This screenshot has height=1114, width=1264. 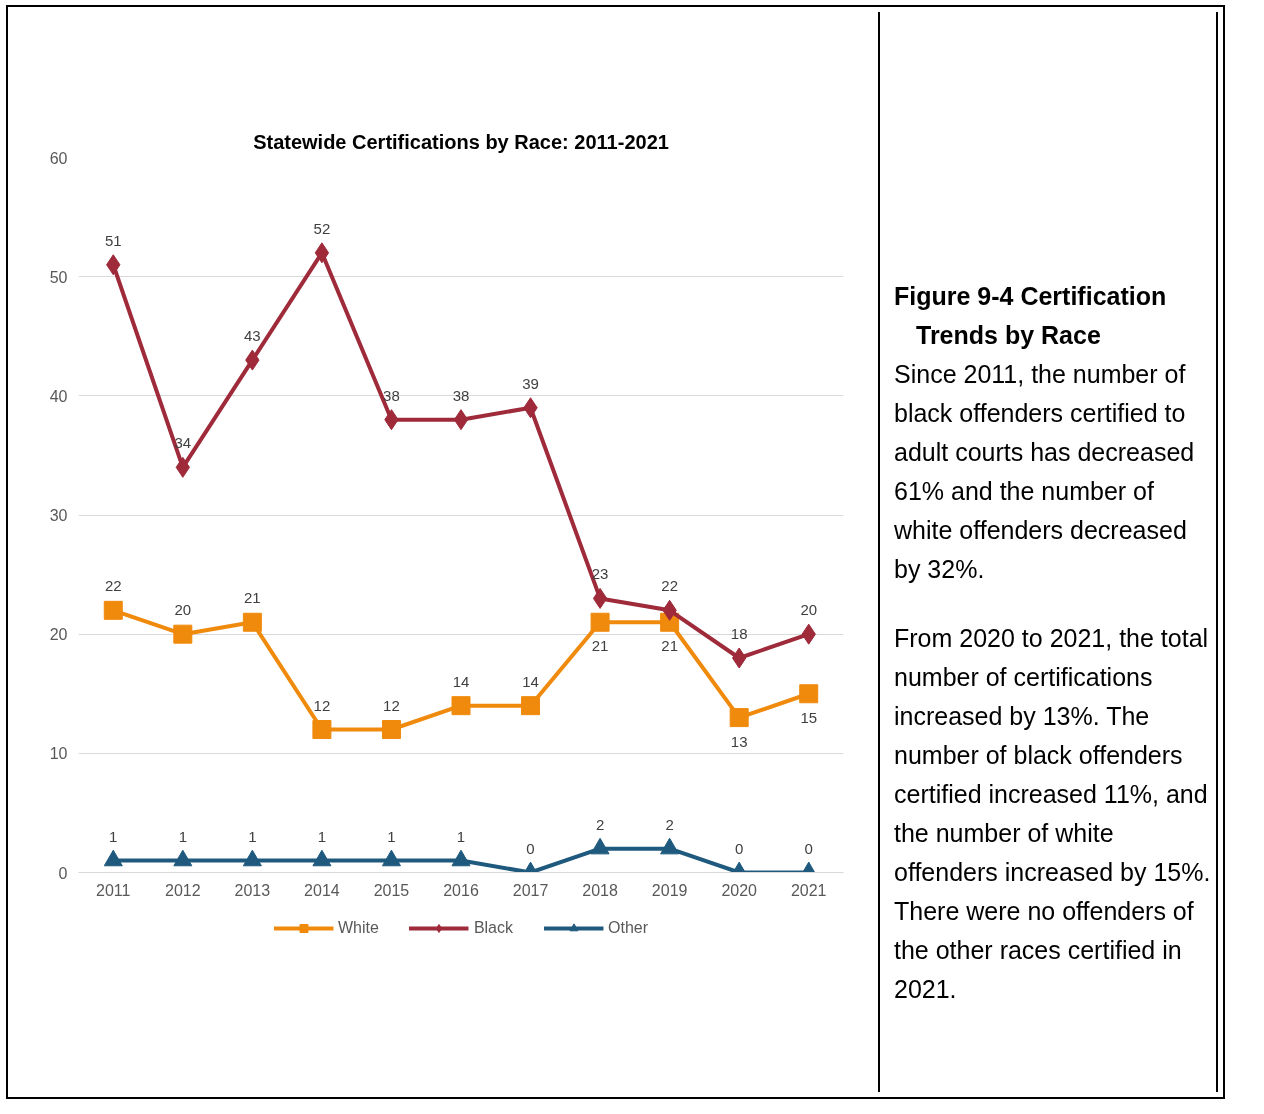 I want to click on text: From 2020 to 2021, the total number of certifications increased by 13%. The number of black offenders certified increased 11%, and the number of white offenders increased by 15%. There were no offenders of the other races certified in 2021., so click(x=1052, y=813).